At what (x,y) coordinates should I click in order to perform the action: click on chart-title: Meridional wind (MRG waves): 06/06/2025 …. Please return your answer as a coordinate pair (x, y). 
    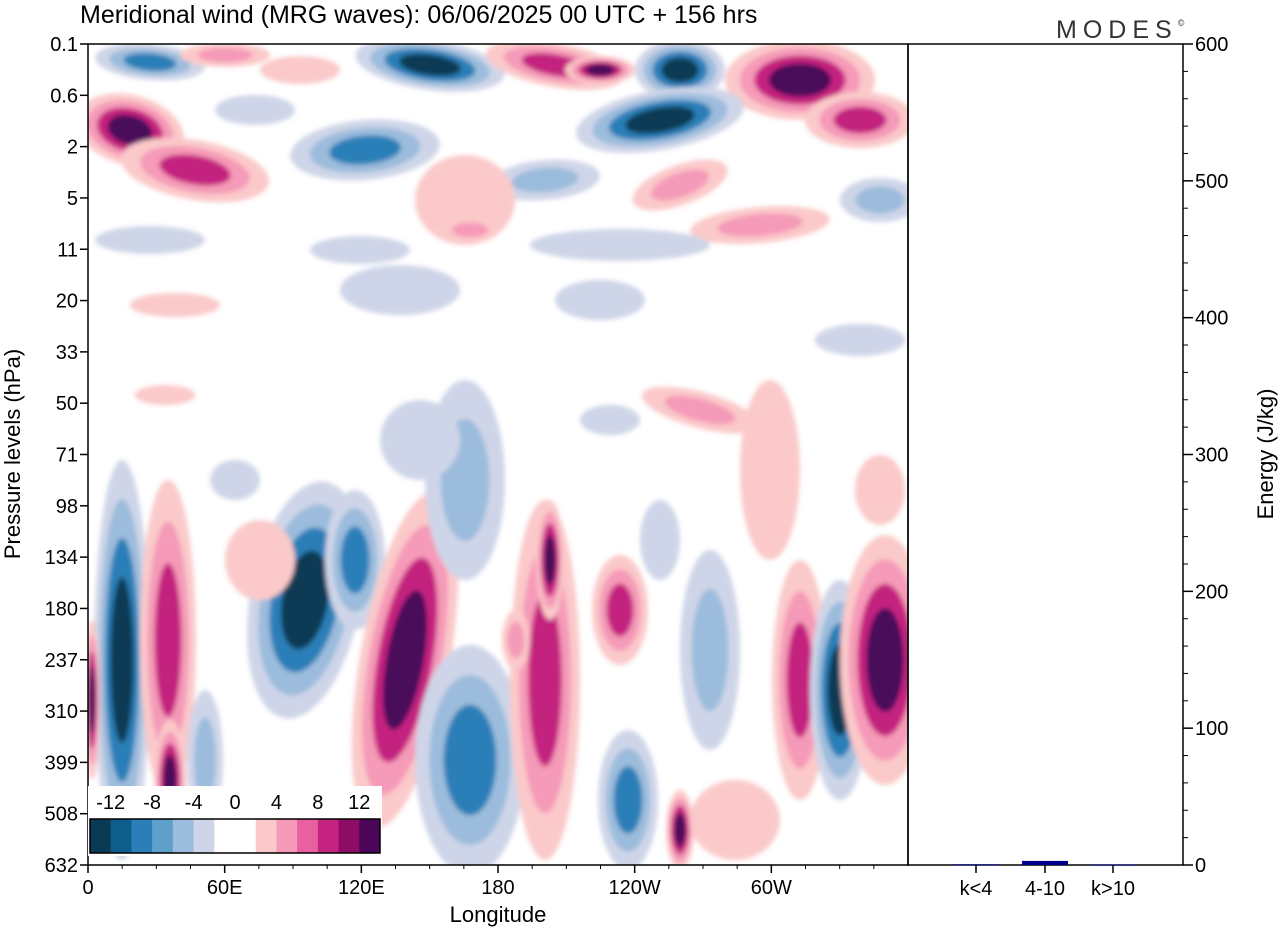
    Looking at the image, I should click on (419, 15).